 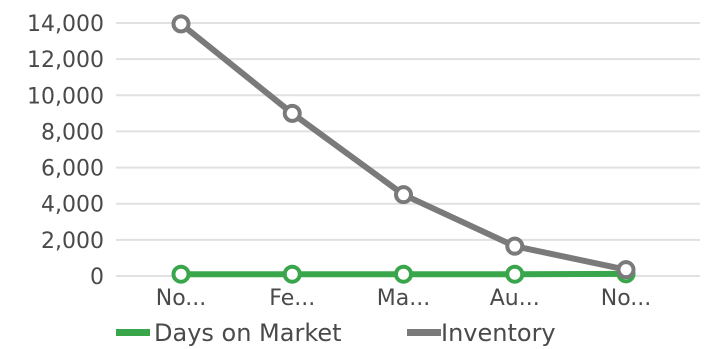 I want to click on y-tick-label: 12,000, so click(x=65, y=60).